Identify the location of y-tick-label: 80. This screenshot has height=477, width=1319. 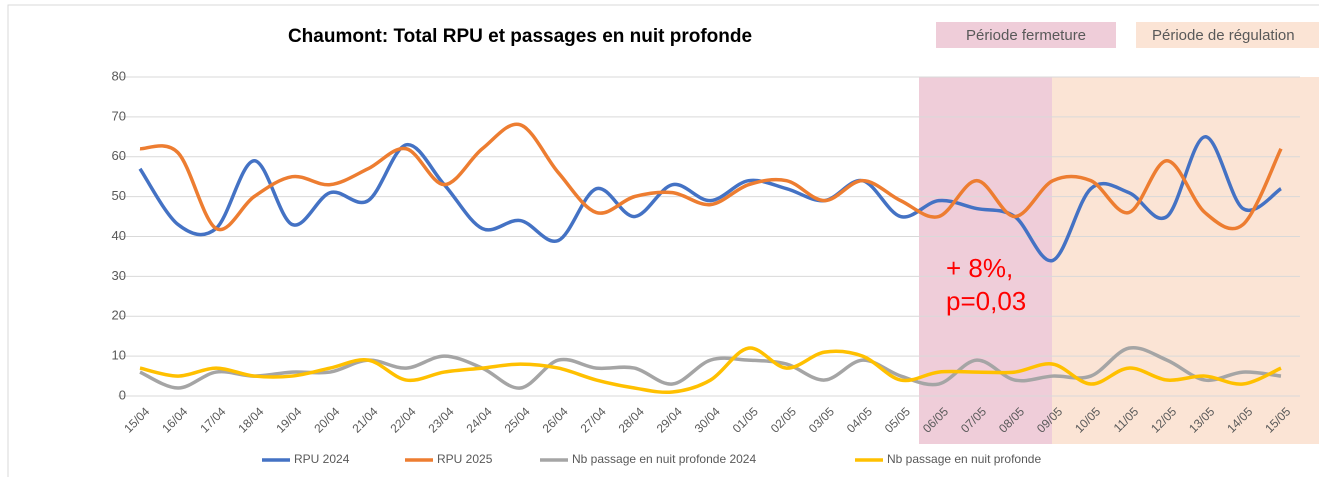
(119, 75).